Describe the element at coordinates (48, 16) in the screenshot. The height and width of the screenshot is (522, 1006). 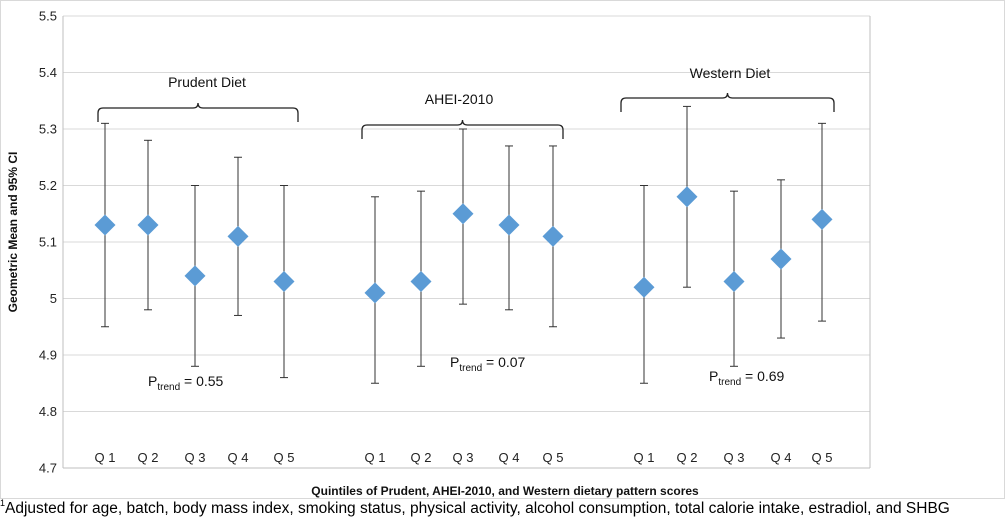
I see `y-tick-label: 5.5` at that location.